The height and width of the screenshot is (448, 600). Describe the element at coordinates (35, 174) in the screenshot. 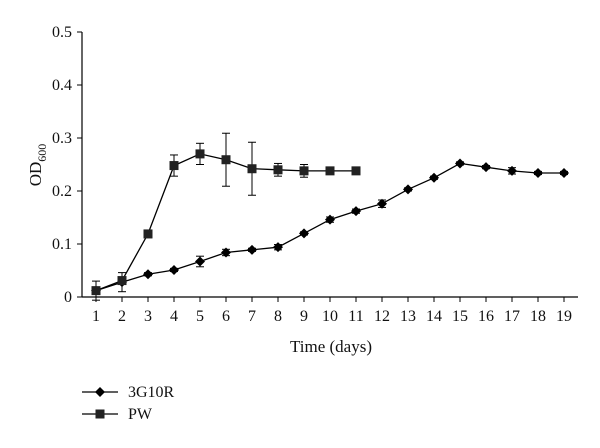

I see `y-axis-title-main: OD` at that location.